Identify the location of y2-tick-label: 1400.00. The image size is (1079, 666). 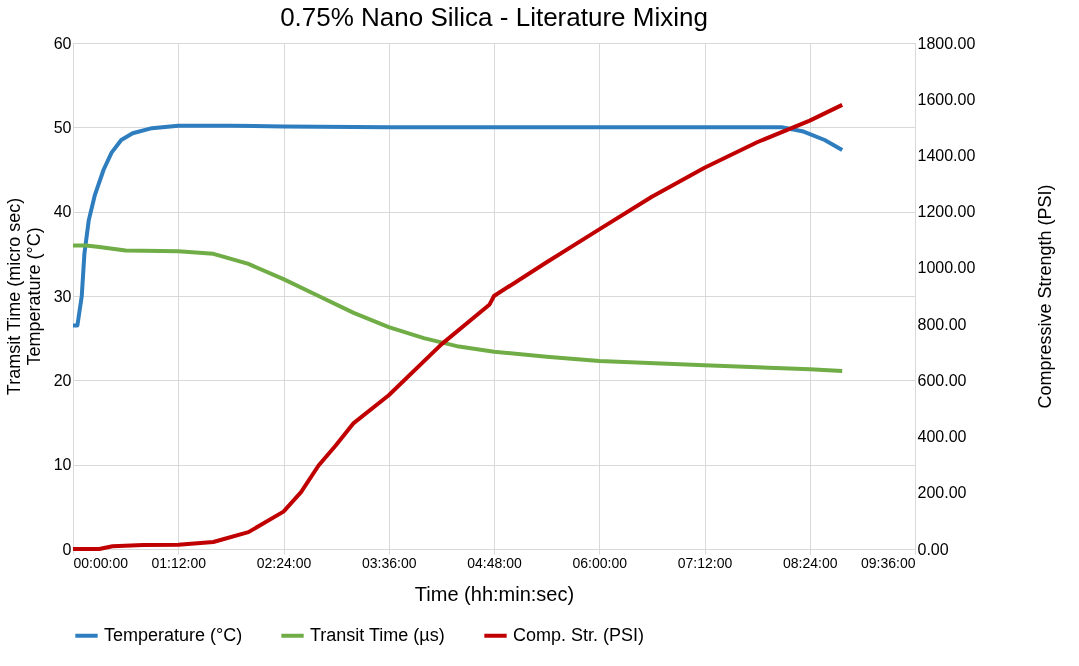
(946, 155).